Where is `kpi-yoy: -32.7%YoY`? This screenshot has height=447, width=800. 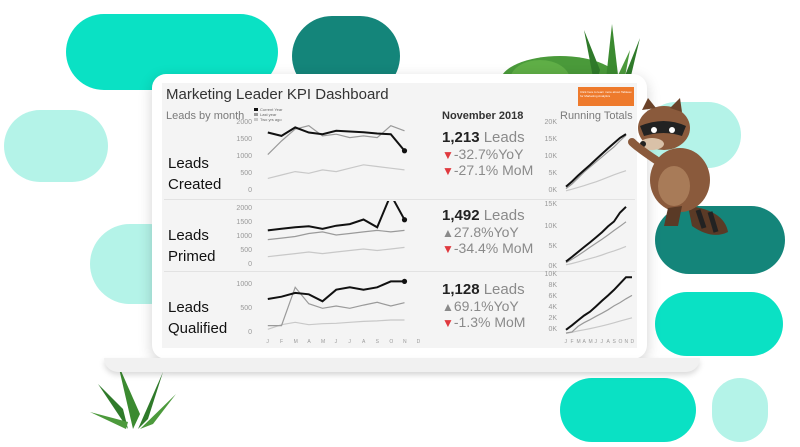
kpi-yoy: -32.7%YoY is located at coordinates (488, 154).